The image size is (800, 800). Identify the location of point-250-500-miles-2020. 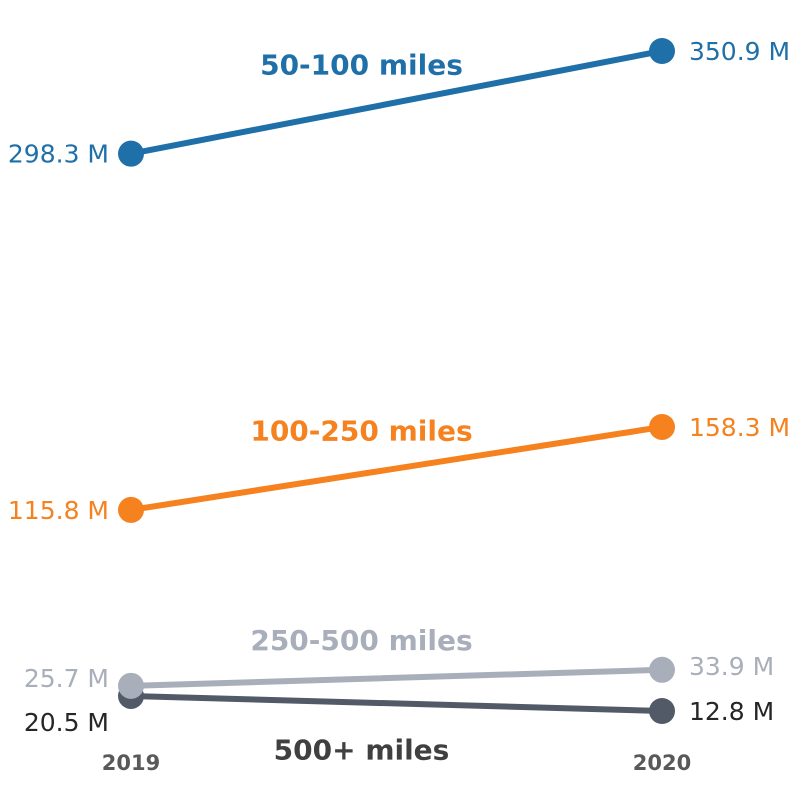
(662, 669).